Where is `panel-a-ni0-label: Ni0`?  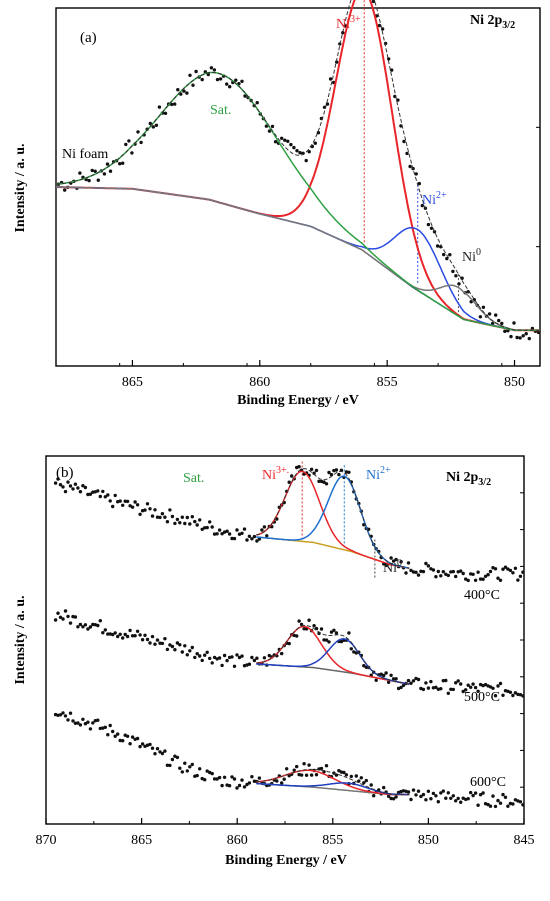 panel-a-ni0-label: Ni0 is located at coordinates (471, 256).